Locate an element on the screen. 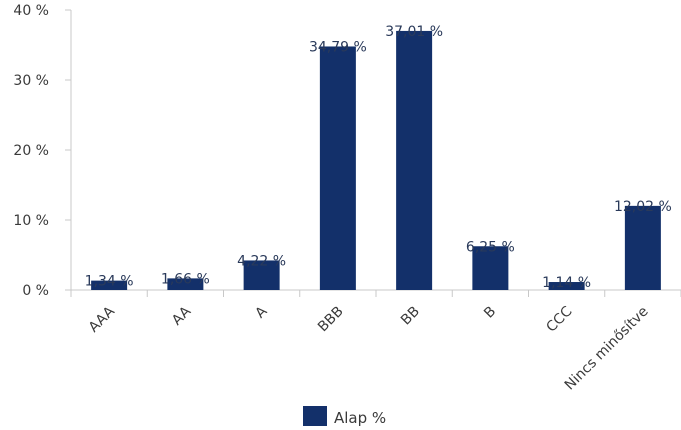 Image resolution: width=681 pixels, height=430 pixels. x-tick-label: A is located at coordinates (261, 312).